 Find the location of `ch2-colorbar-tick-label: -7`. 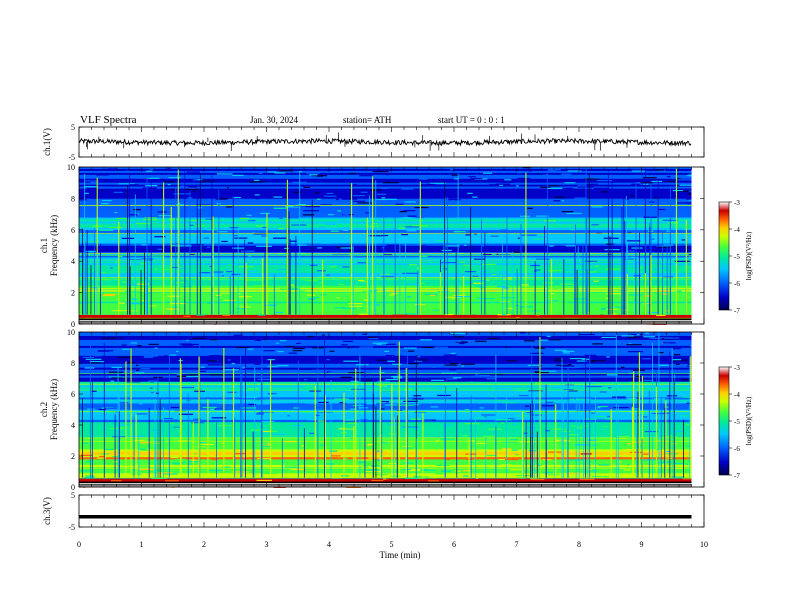

ch2-colorbar-tick-label: -7 is located at coordinates (737, 476).